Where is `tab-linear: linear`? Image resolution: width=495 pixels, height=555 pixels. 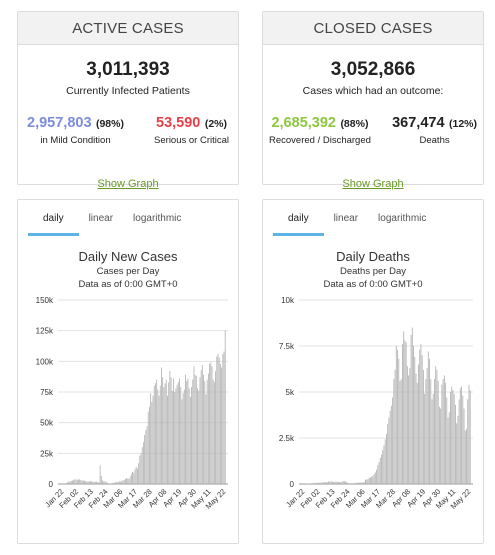 tab-linear: linear is located at coordinates (101, 218).